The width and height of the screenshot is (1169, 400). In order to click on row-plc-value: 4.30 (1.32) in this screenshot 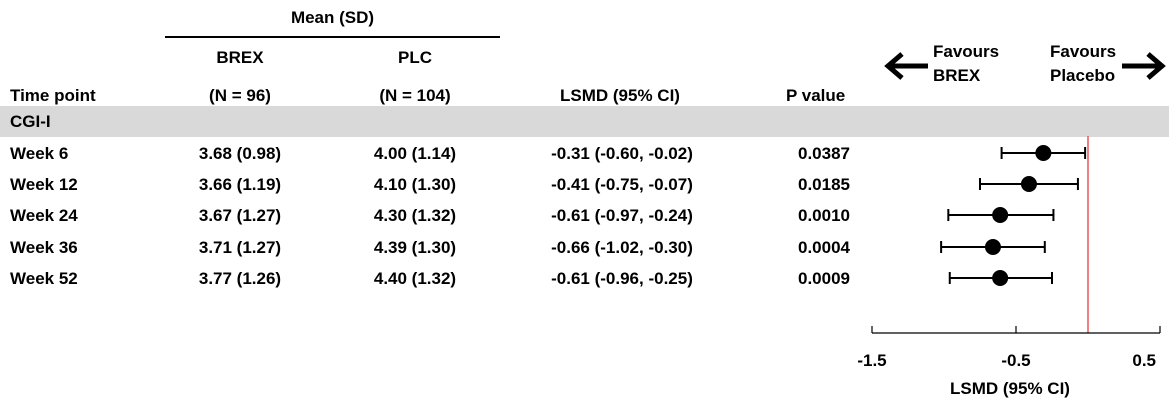, I will do `click(415, 215)`.